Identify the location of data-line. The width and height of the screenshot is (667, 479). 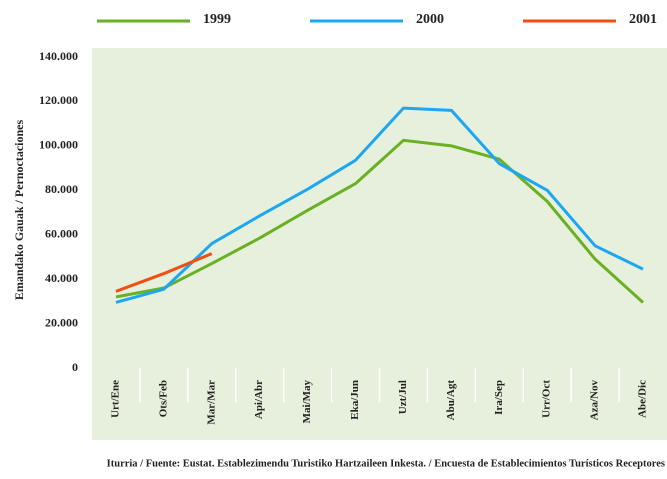
(164, 272).